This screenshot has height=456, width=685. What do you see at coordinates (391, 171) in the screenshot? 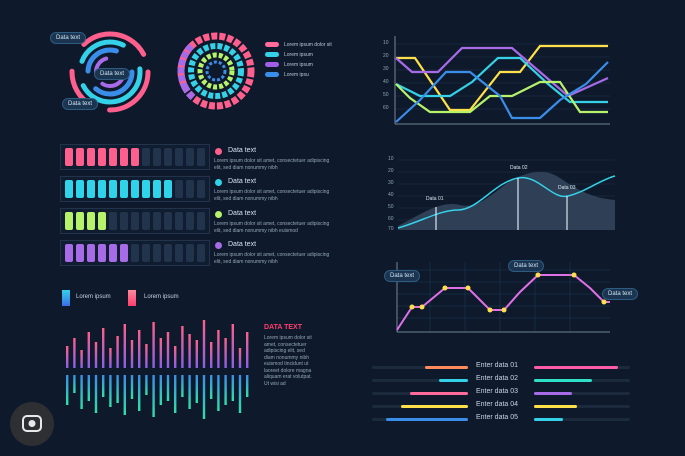
I see `y-tick: 20` at bounding box center [391, 171].